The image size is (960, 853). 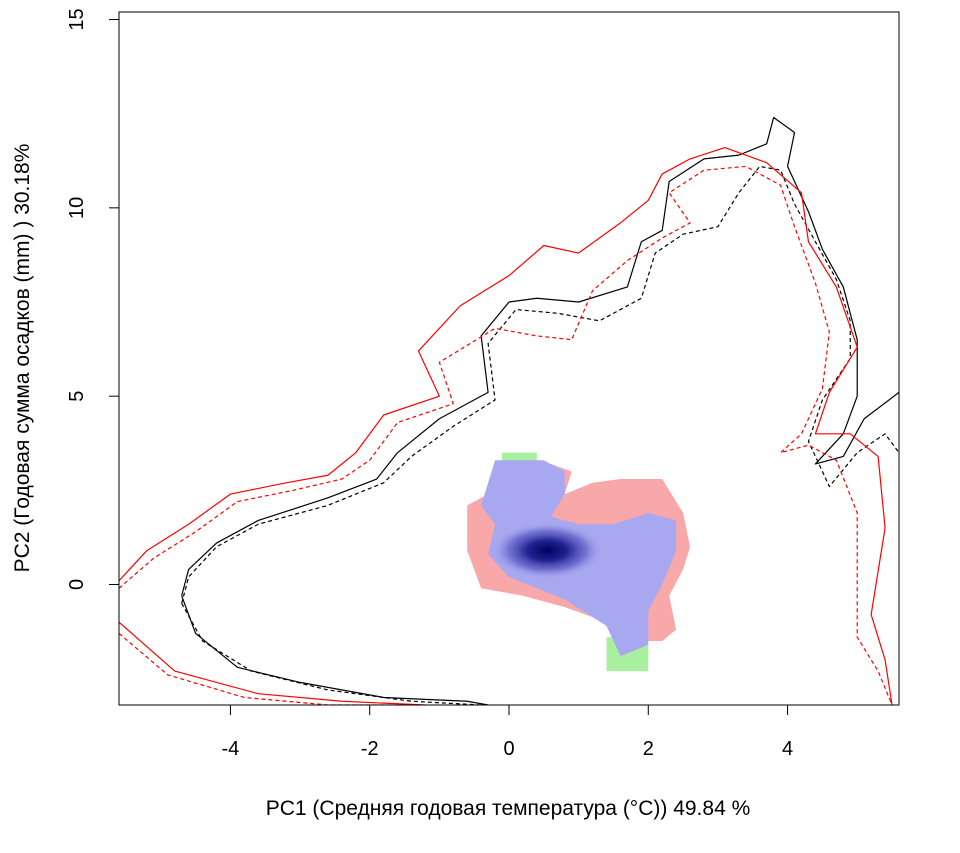 What do you see at coordinates (77, 208) in the screenshot?
I see `y-tick-label: 10` at bounding box center [77, 208].